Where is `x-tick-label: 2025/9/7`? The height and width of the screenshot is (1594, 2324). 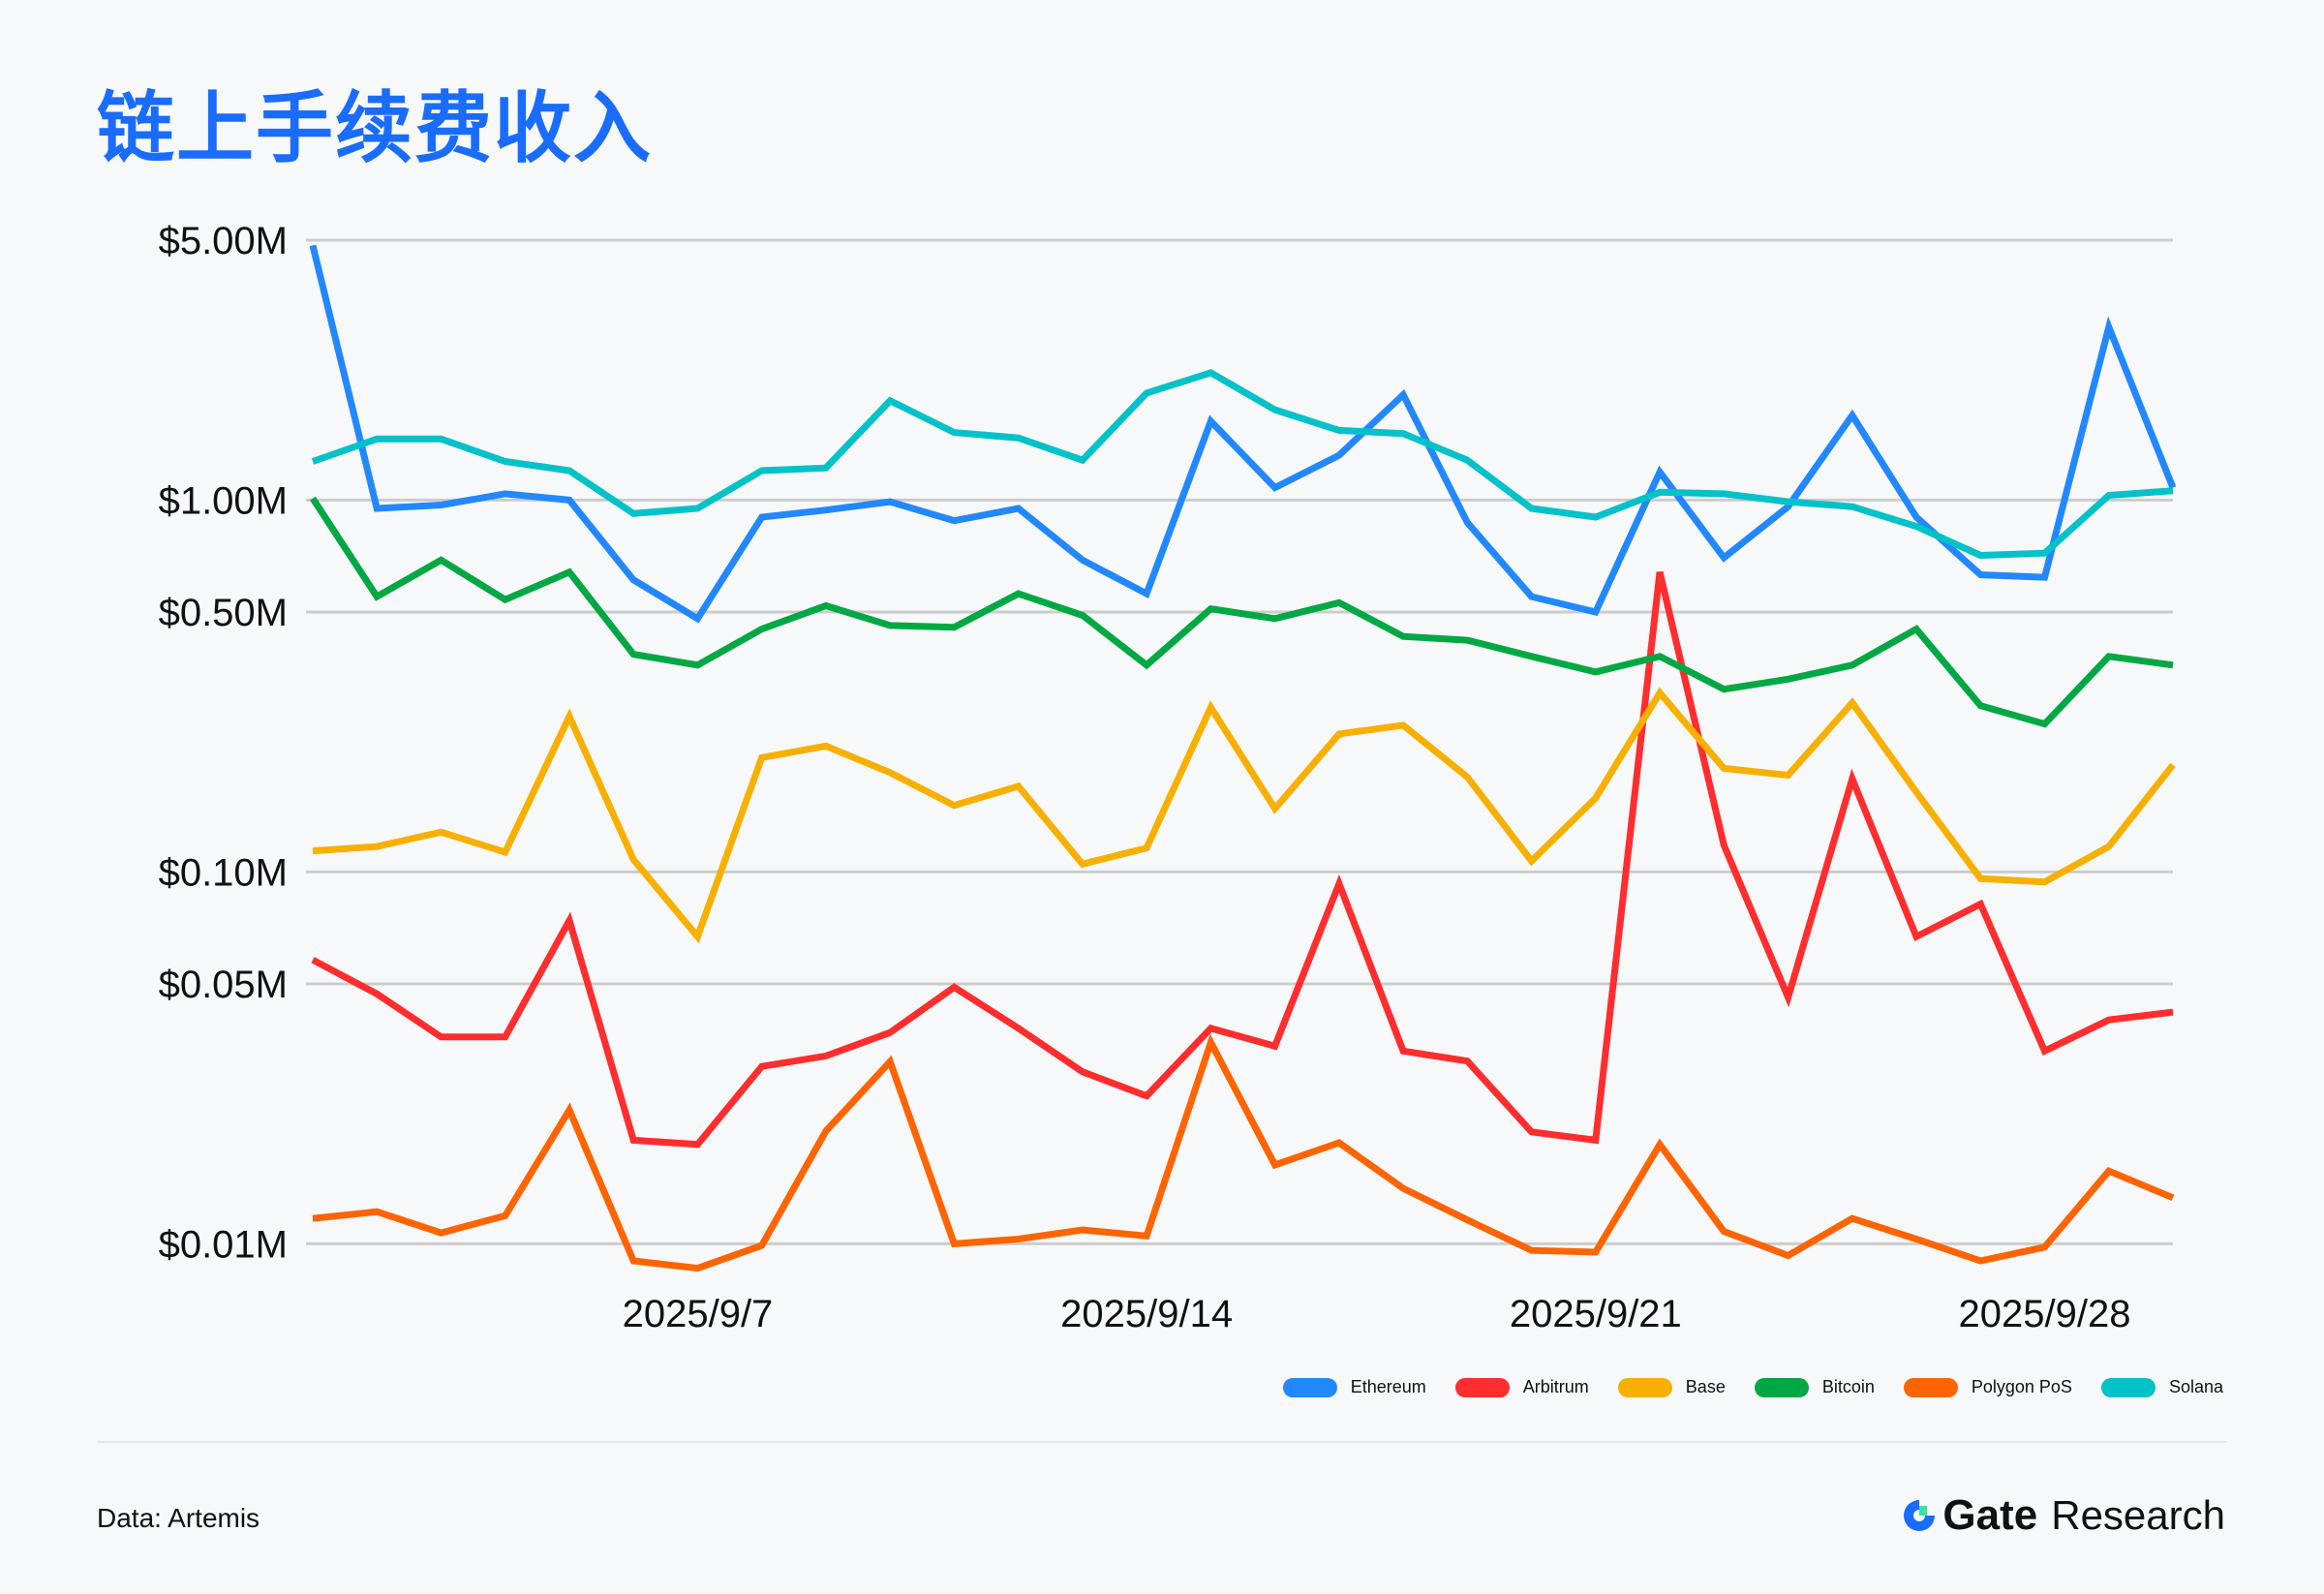
x-tick-label: 2025/9/7 is located at coordinates (698, 1314).